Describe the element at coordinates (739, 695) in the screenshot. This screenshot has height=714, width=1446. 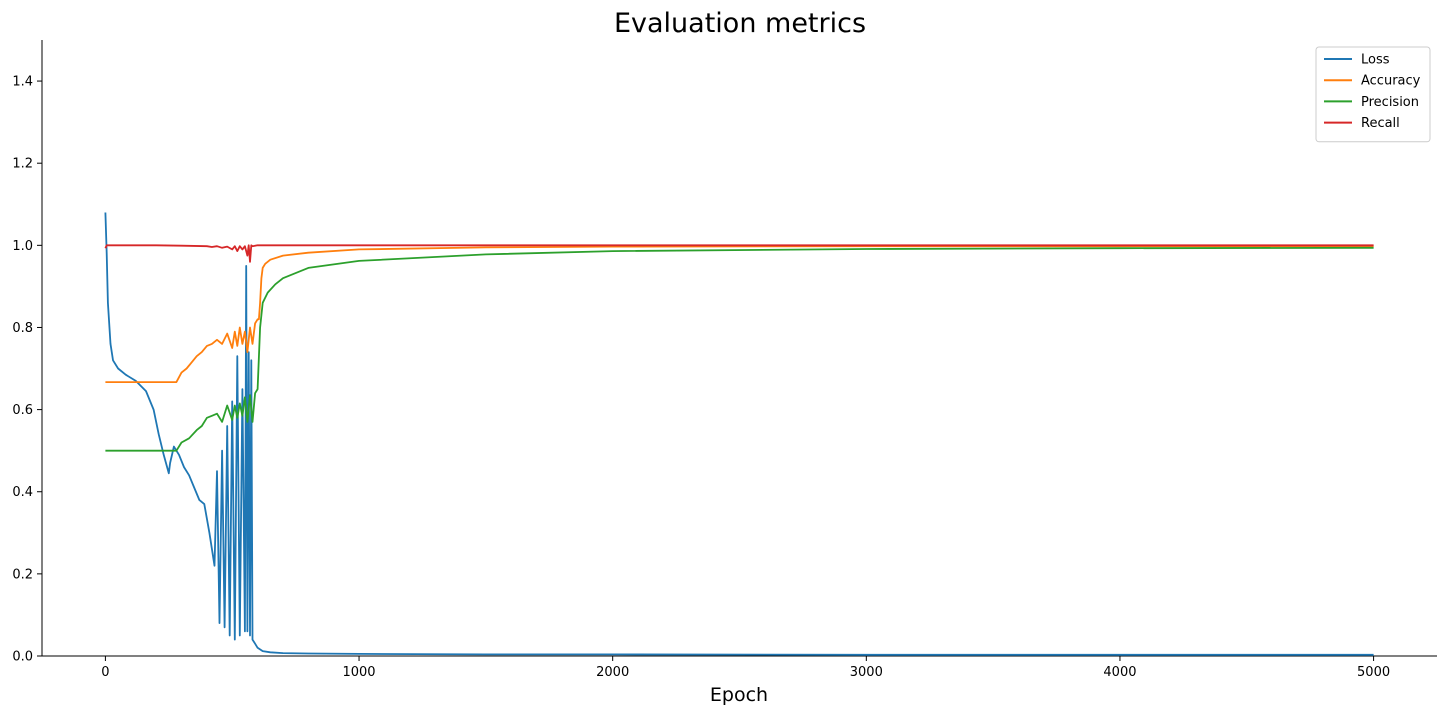
I see `x-axis-label: Epoch` at that location.